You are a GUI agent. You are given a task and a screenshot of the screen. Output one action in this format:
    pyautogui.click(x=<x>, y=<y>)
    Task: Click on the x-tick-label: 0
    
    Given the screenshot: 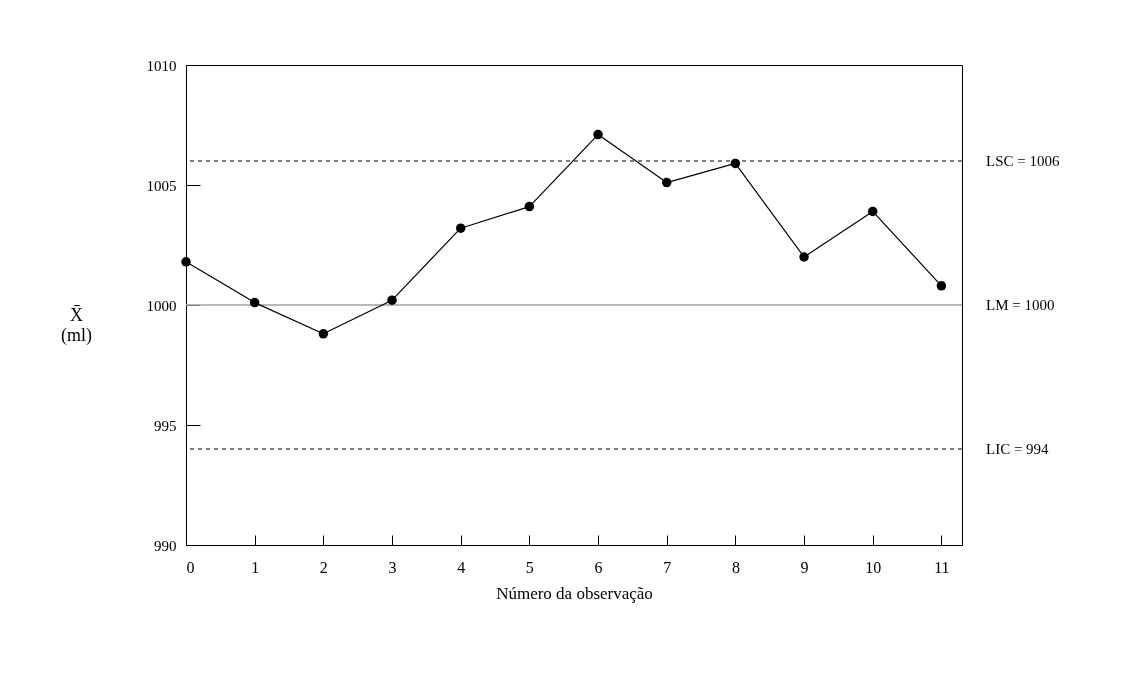 What is the action you would take?
    pyautogui.click(x=190, y=567)
    